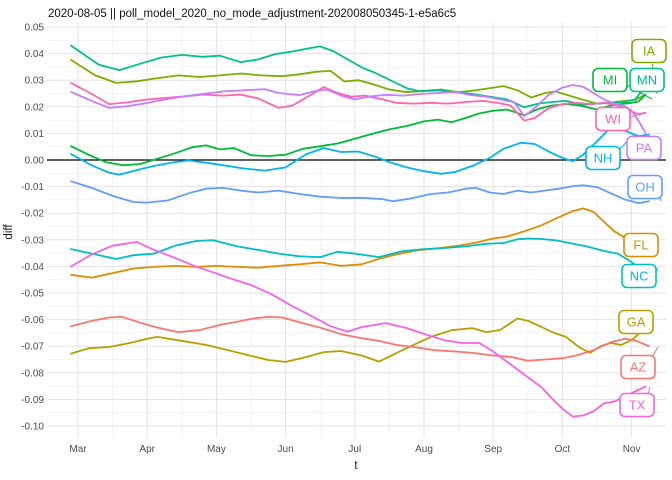 The height and width of the screenshot is (480, 672). What do you see at coordinates (78, 449) in the screenshot?
I see `x-tick-Mar: Mar` at bounding box center [78, 449].